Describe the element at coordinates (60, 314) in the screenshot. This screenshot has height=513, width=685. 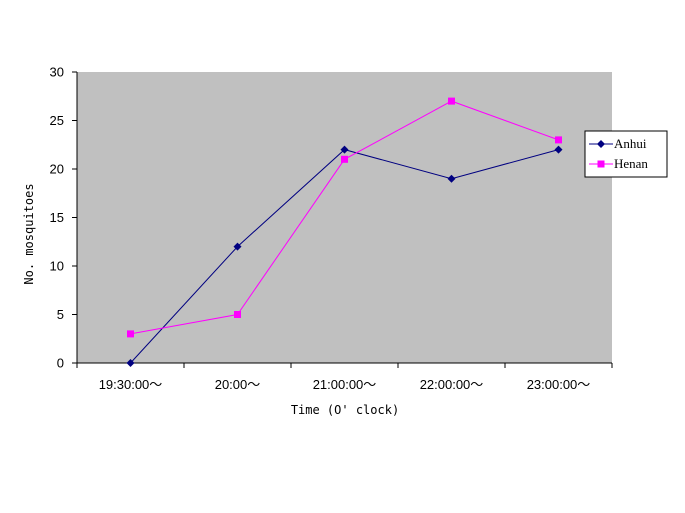
I see `y-tick-label: 5` at that location.